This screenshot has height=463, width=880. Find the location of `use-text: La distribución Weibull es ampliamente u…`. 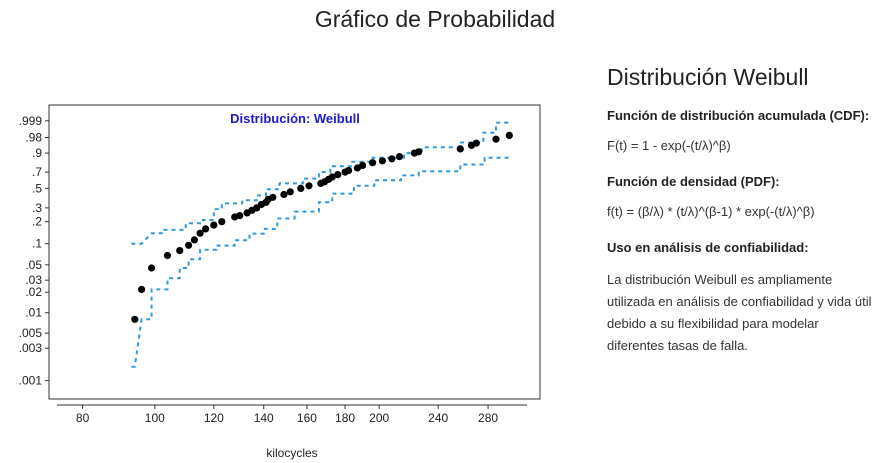

use-text: La distribución Weibull es ampliamente u… is located at coordinates (739, 312).